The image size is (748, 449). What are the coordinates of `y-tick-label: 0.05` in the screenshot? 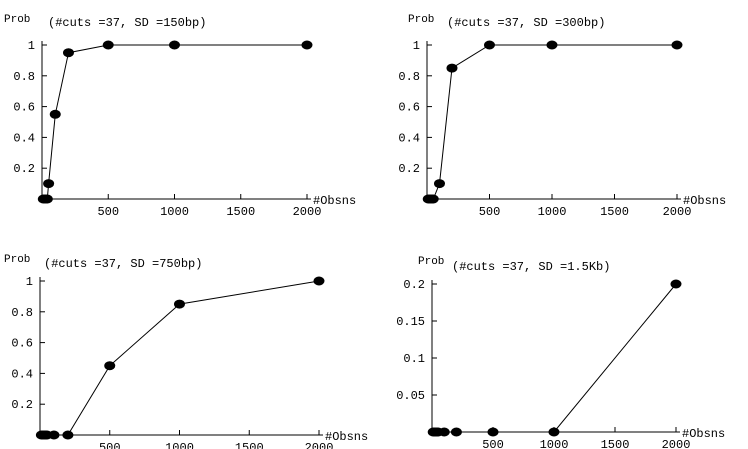 It's located at (410, 396).